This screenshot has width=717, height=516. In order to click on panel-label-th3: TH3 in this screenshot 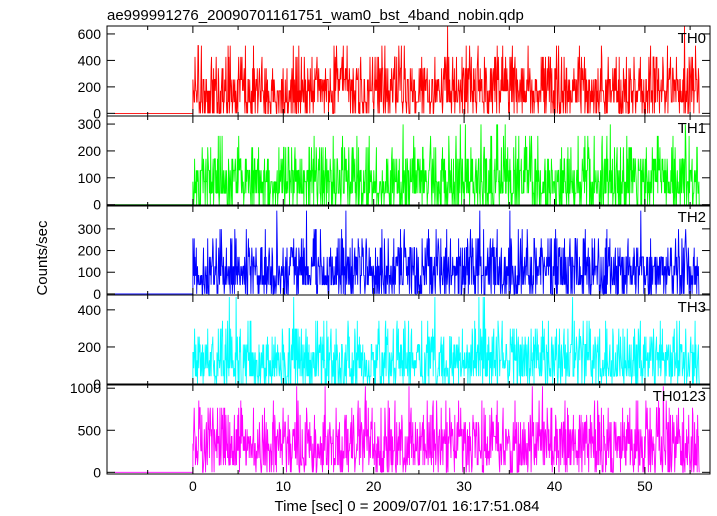, I will do `click(692, 307)`.